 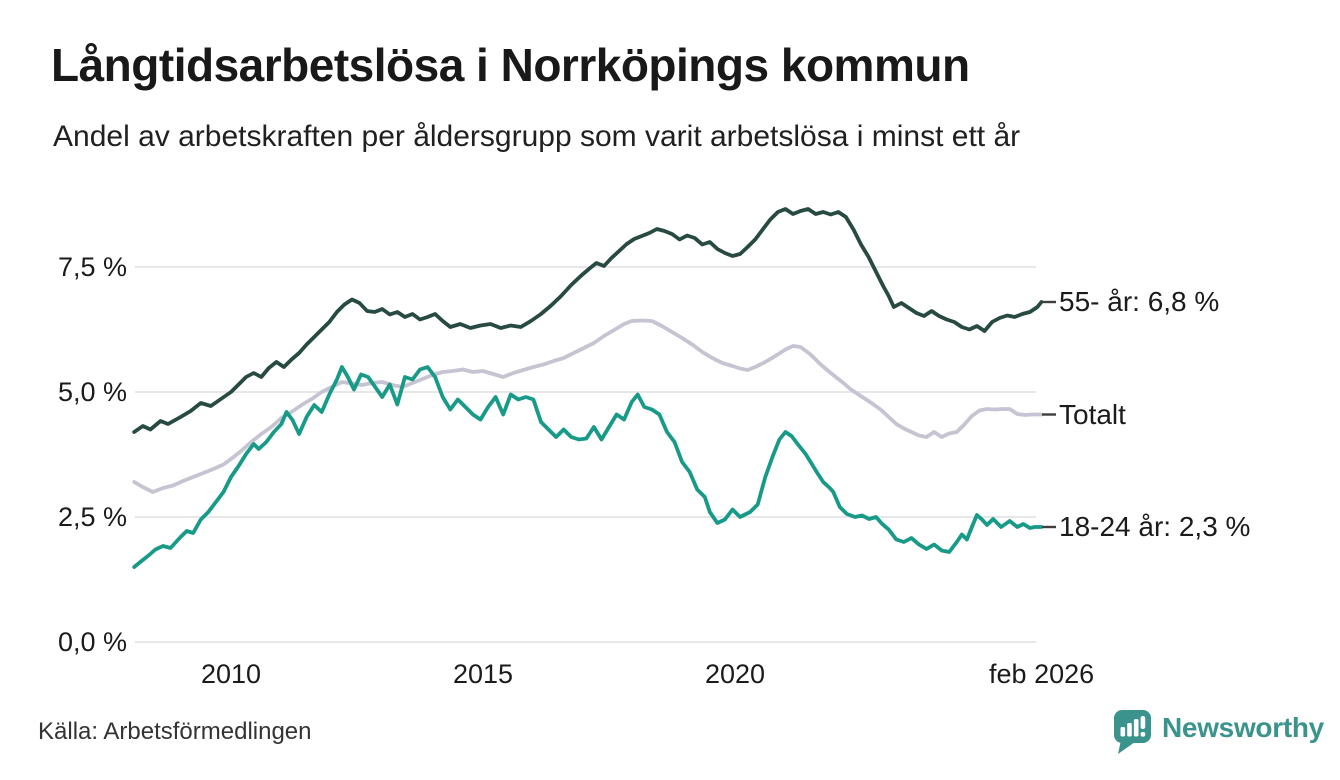 I want to click on y-tick-label: 7,5 %, so click(x=92, y=267).